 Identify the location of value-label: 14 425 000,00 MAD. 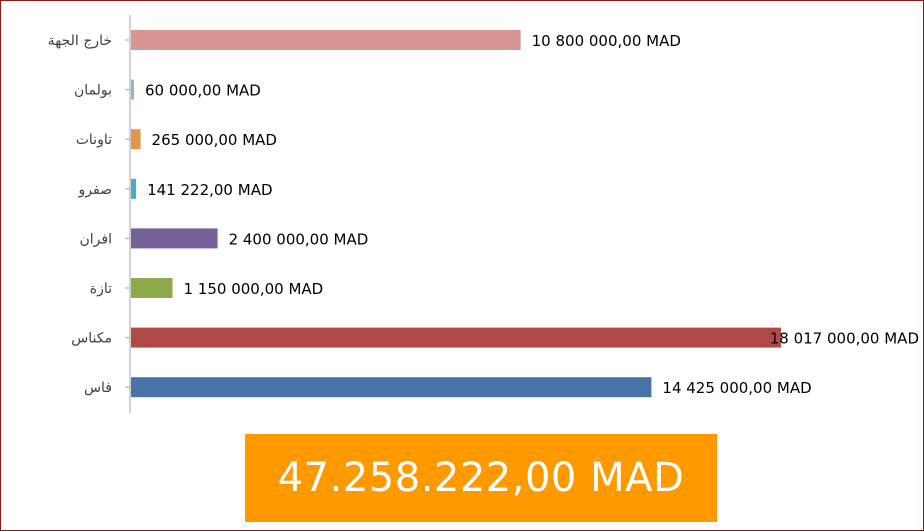
(736, 388).